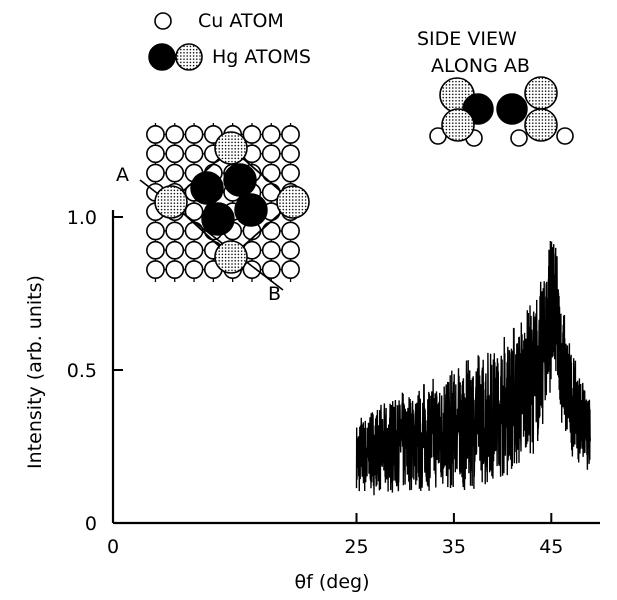 This screenshot has height=600, width=617. Describe the element at coordinates (162, 57) in the screenshot. I see `hg-atom-dark-legend-icon` at that location.